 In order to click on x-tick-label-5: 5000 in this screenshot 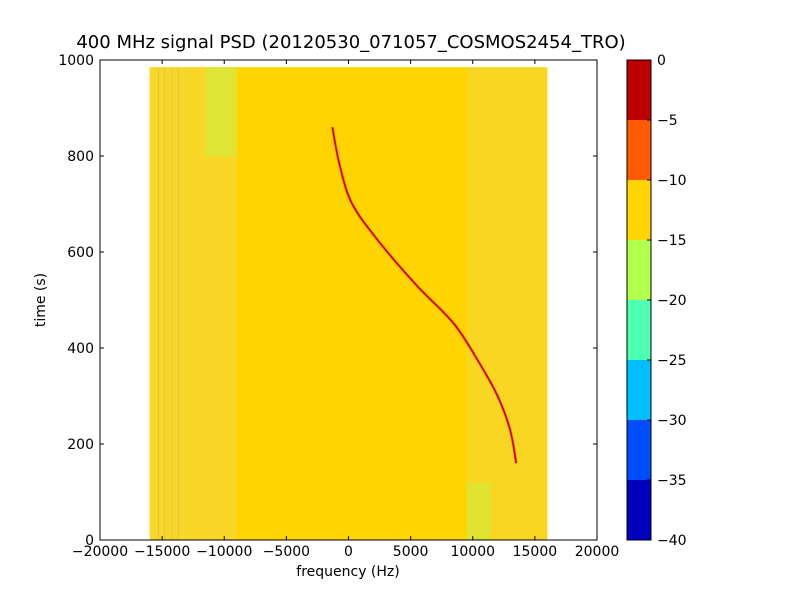, I will do `click(411, 552)`.